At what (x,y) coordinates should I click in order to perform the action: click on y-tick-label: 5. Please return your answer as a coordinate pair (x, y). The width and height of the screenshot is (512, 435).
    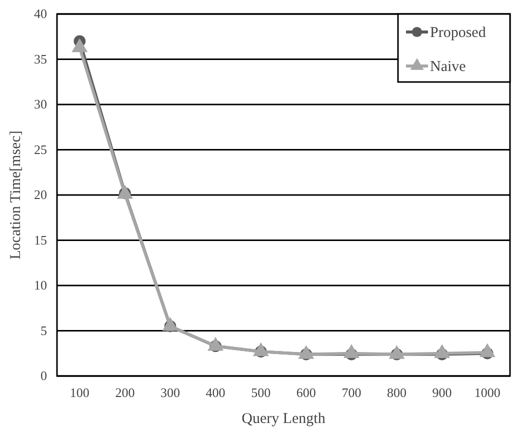
    Looking at the image, I should click on (43, 330).